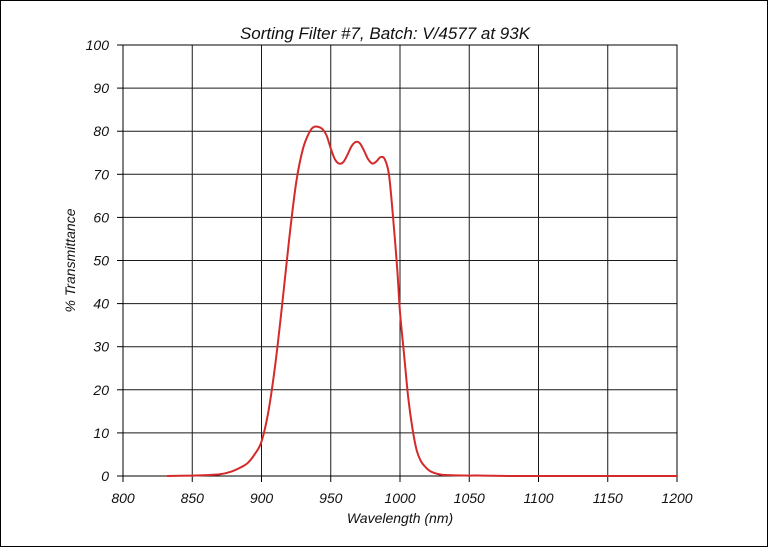 This screenshot has width=768, height=547. I want to click on x-tick-label: 1150, so click(608, 498).